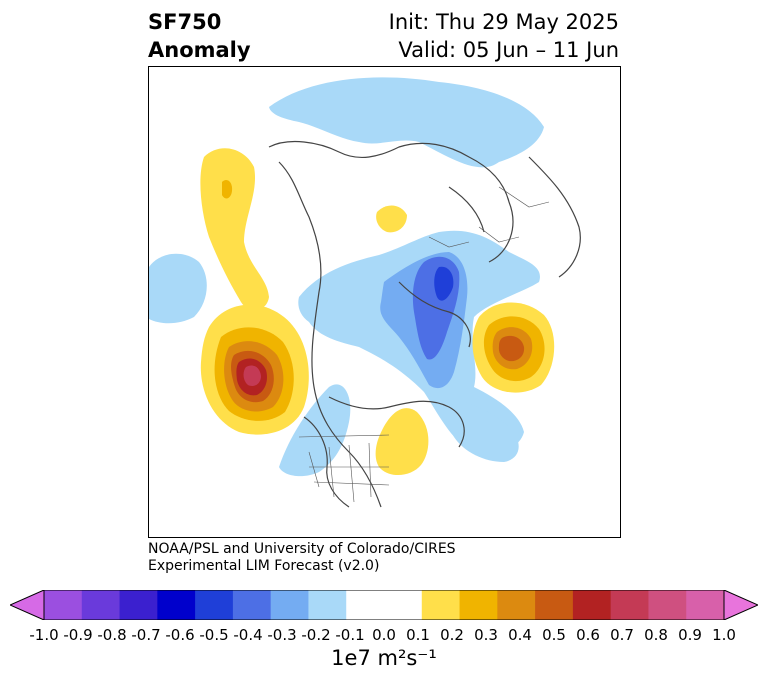  I want to click on colorbar-tick-label: 0.2, so click(452, 635).